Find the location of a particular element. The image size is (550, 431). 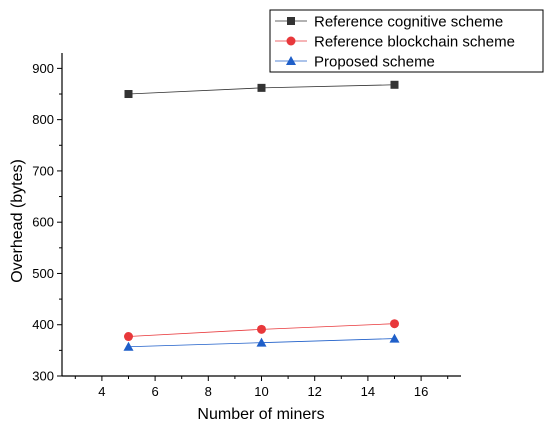

series-square is located at coordinates (261, 89).